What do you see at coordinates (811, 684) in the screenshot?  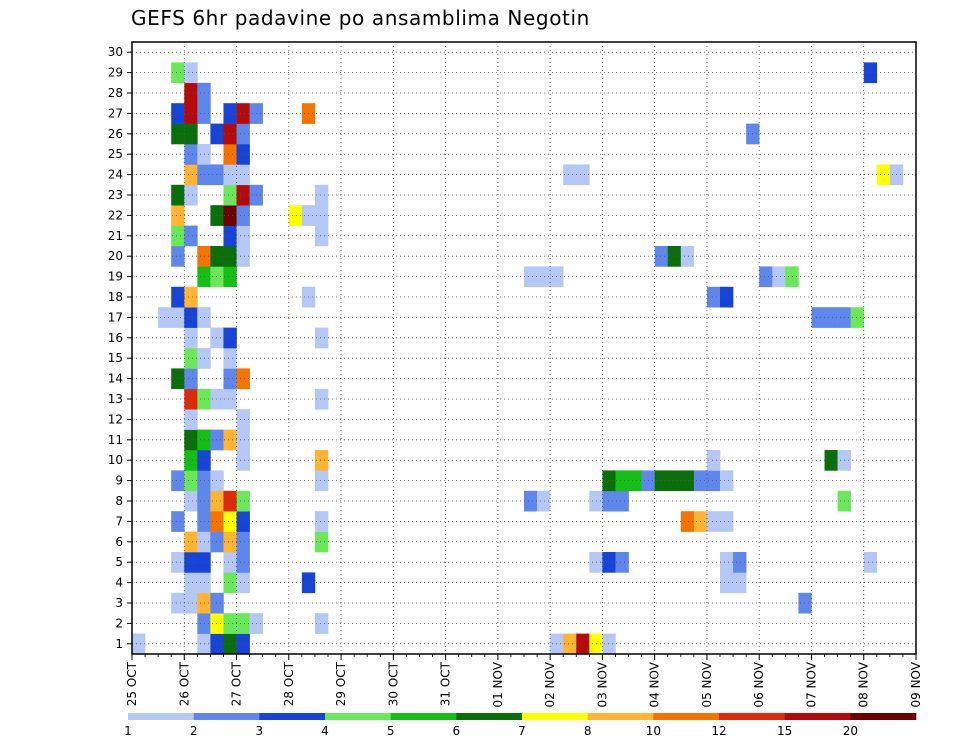 I see `x-tick-label: 07 NOV` at bounding box center [811, 684].